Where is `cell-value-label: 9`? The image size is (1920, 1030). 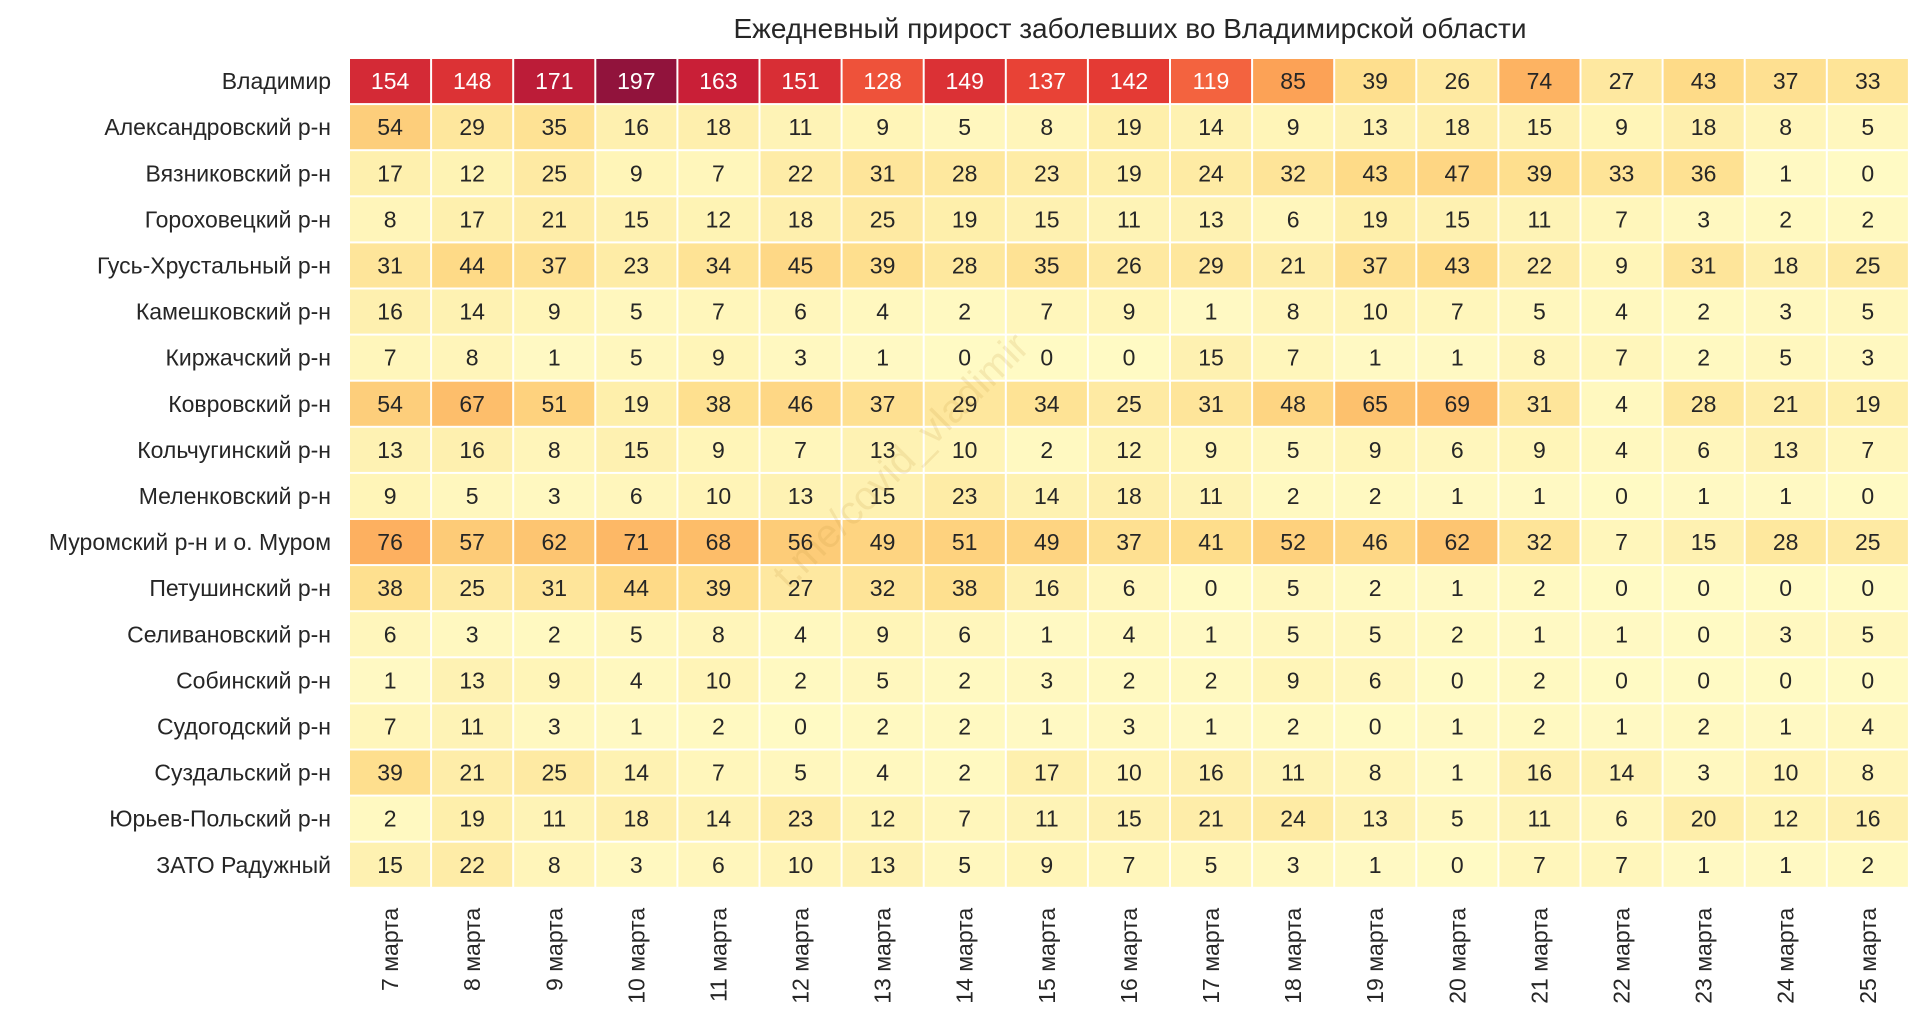 cell-value-label: 9 is located at coordinates (554, 312).